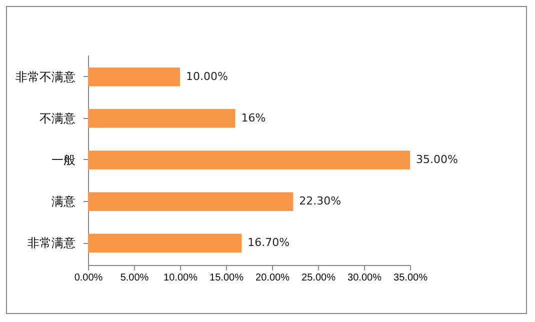  Describe the element at coordinates (46, 77) in the screenshot. I see `y-tick-label: 非常不满意` at that location.